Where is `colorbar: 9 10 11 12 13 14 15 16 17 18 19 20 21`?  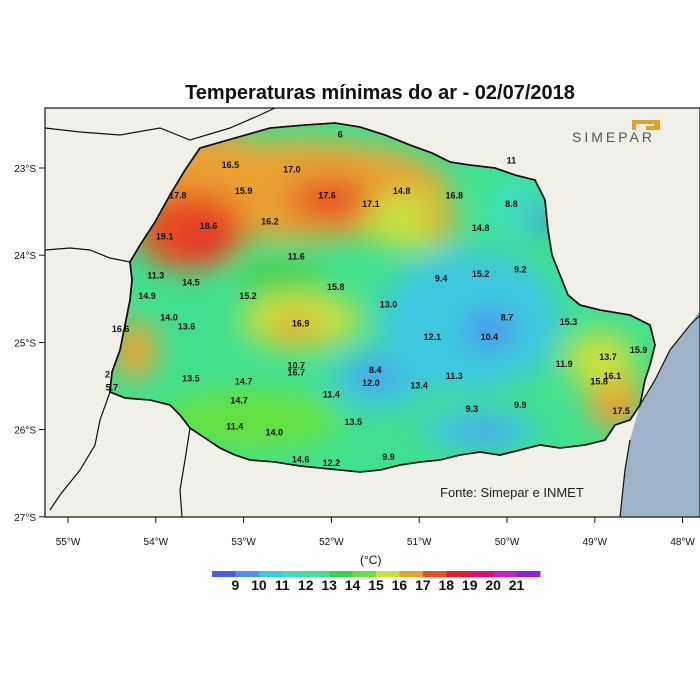 colorbar: 9 10 11 12 13 14 15 16 17 18 19 20 21 is located at coordinates (376, 582).